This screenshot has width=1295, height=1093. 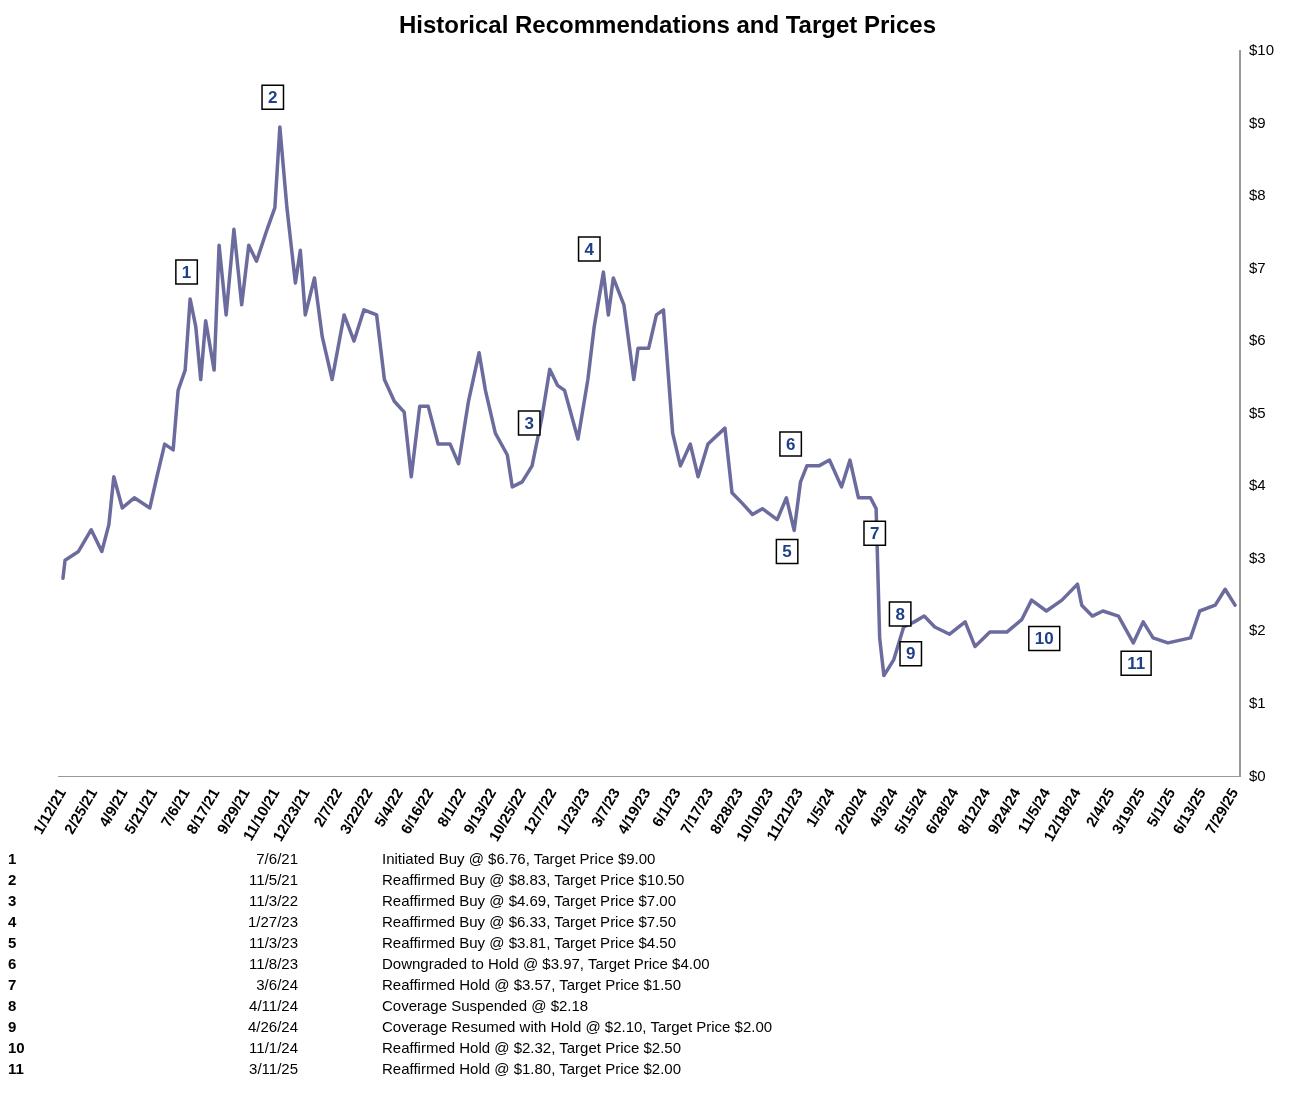 What do you see at coordinates (13, 901) in the screenshot?
I see `text: 3` at bounding box center [13, 901].